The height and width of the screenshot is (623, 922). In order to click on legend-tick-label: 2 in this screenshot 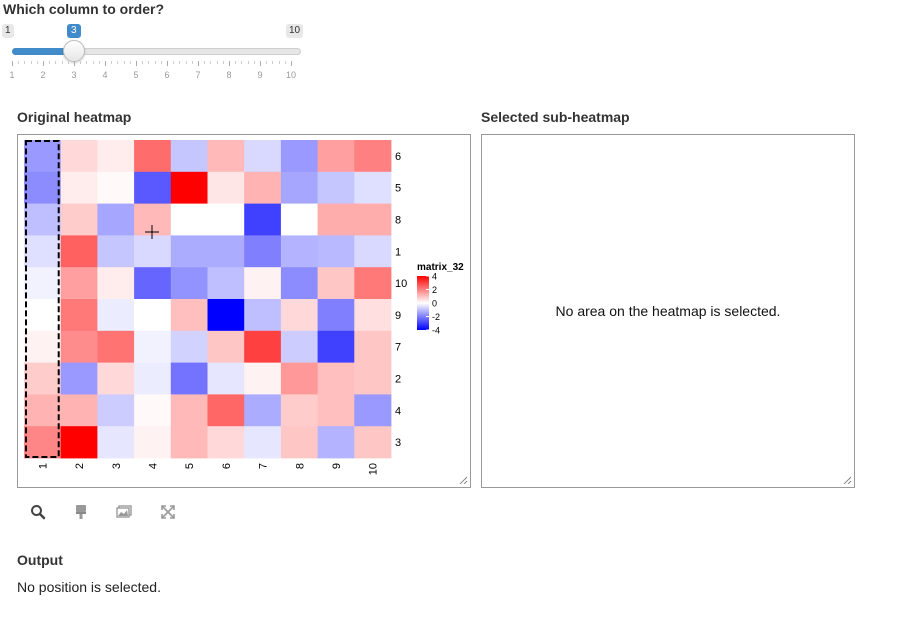, I will do `click(434, 290)`.